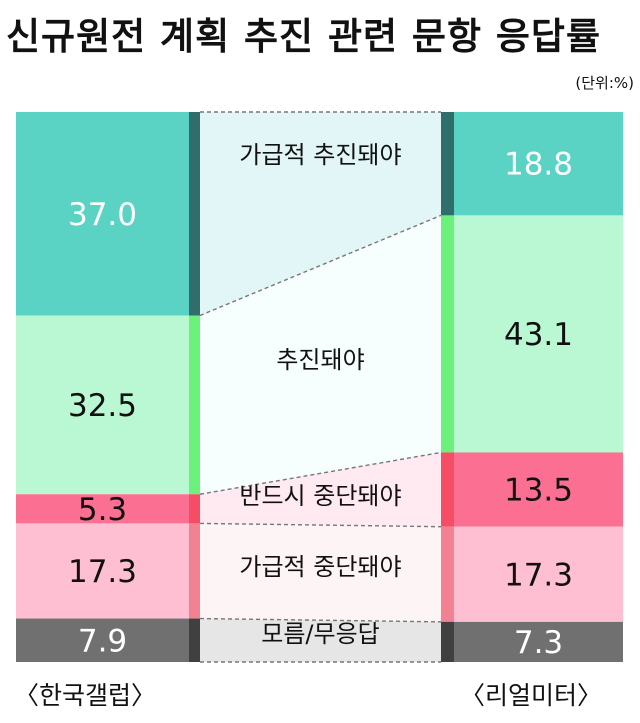 Image resolution: width=640 pixels, height=723 pixels. I want to click on category-label: 가급적 중단돼야, so click(320, 567).